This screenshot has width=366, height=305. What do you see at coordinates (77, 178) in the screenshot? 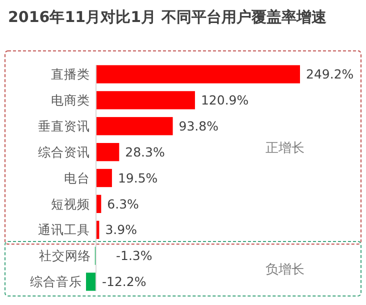
I see `y-tick-label: 电台` at bounding box center [77, 178].